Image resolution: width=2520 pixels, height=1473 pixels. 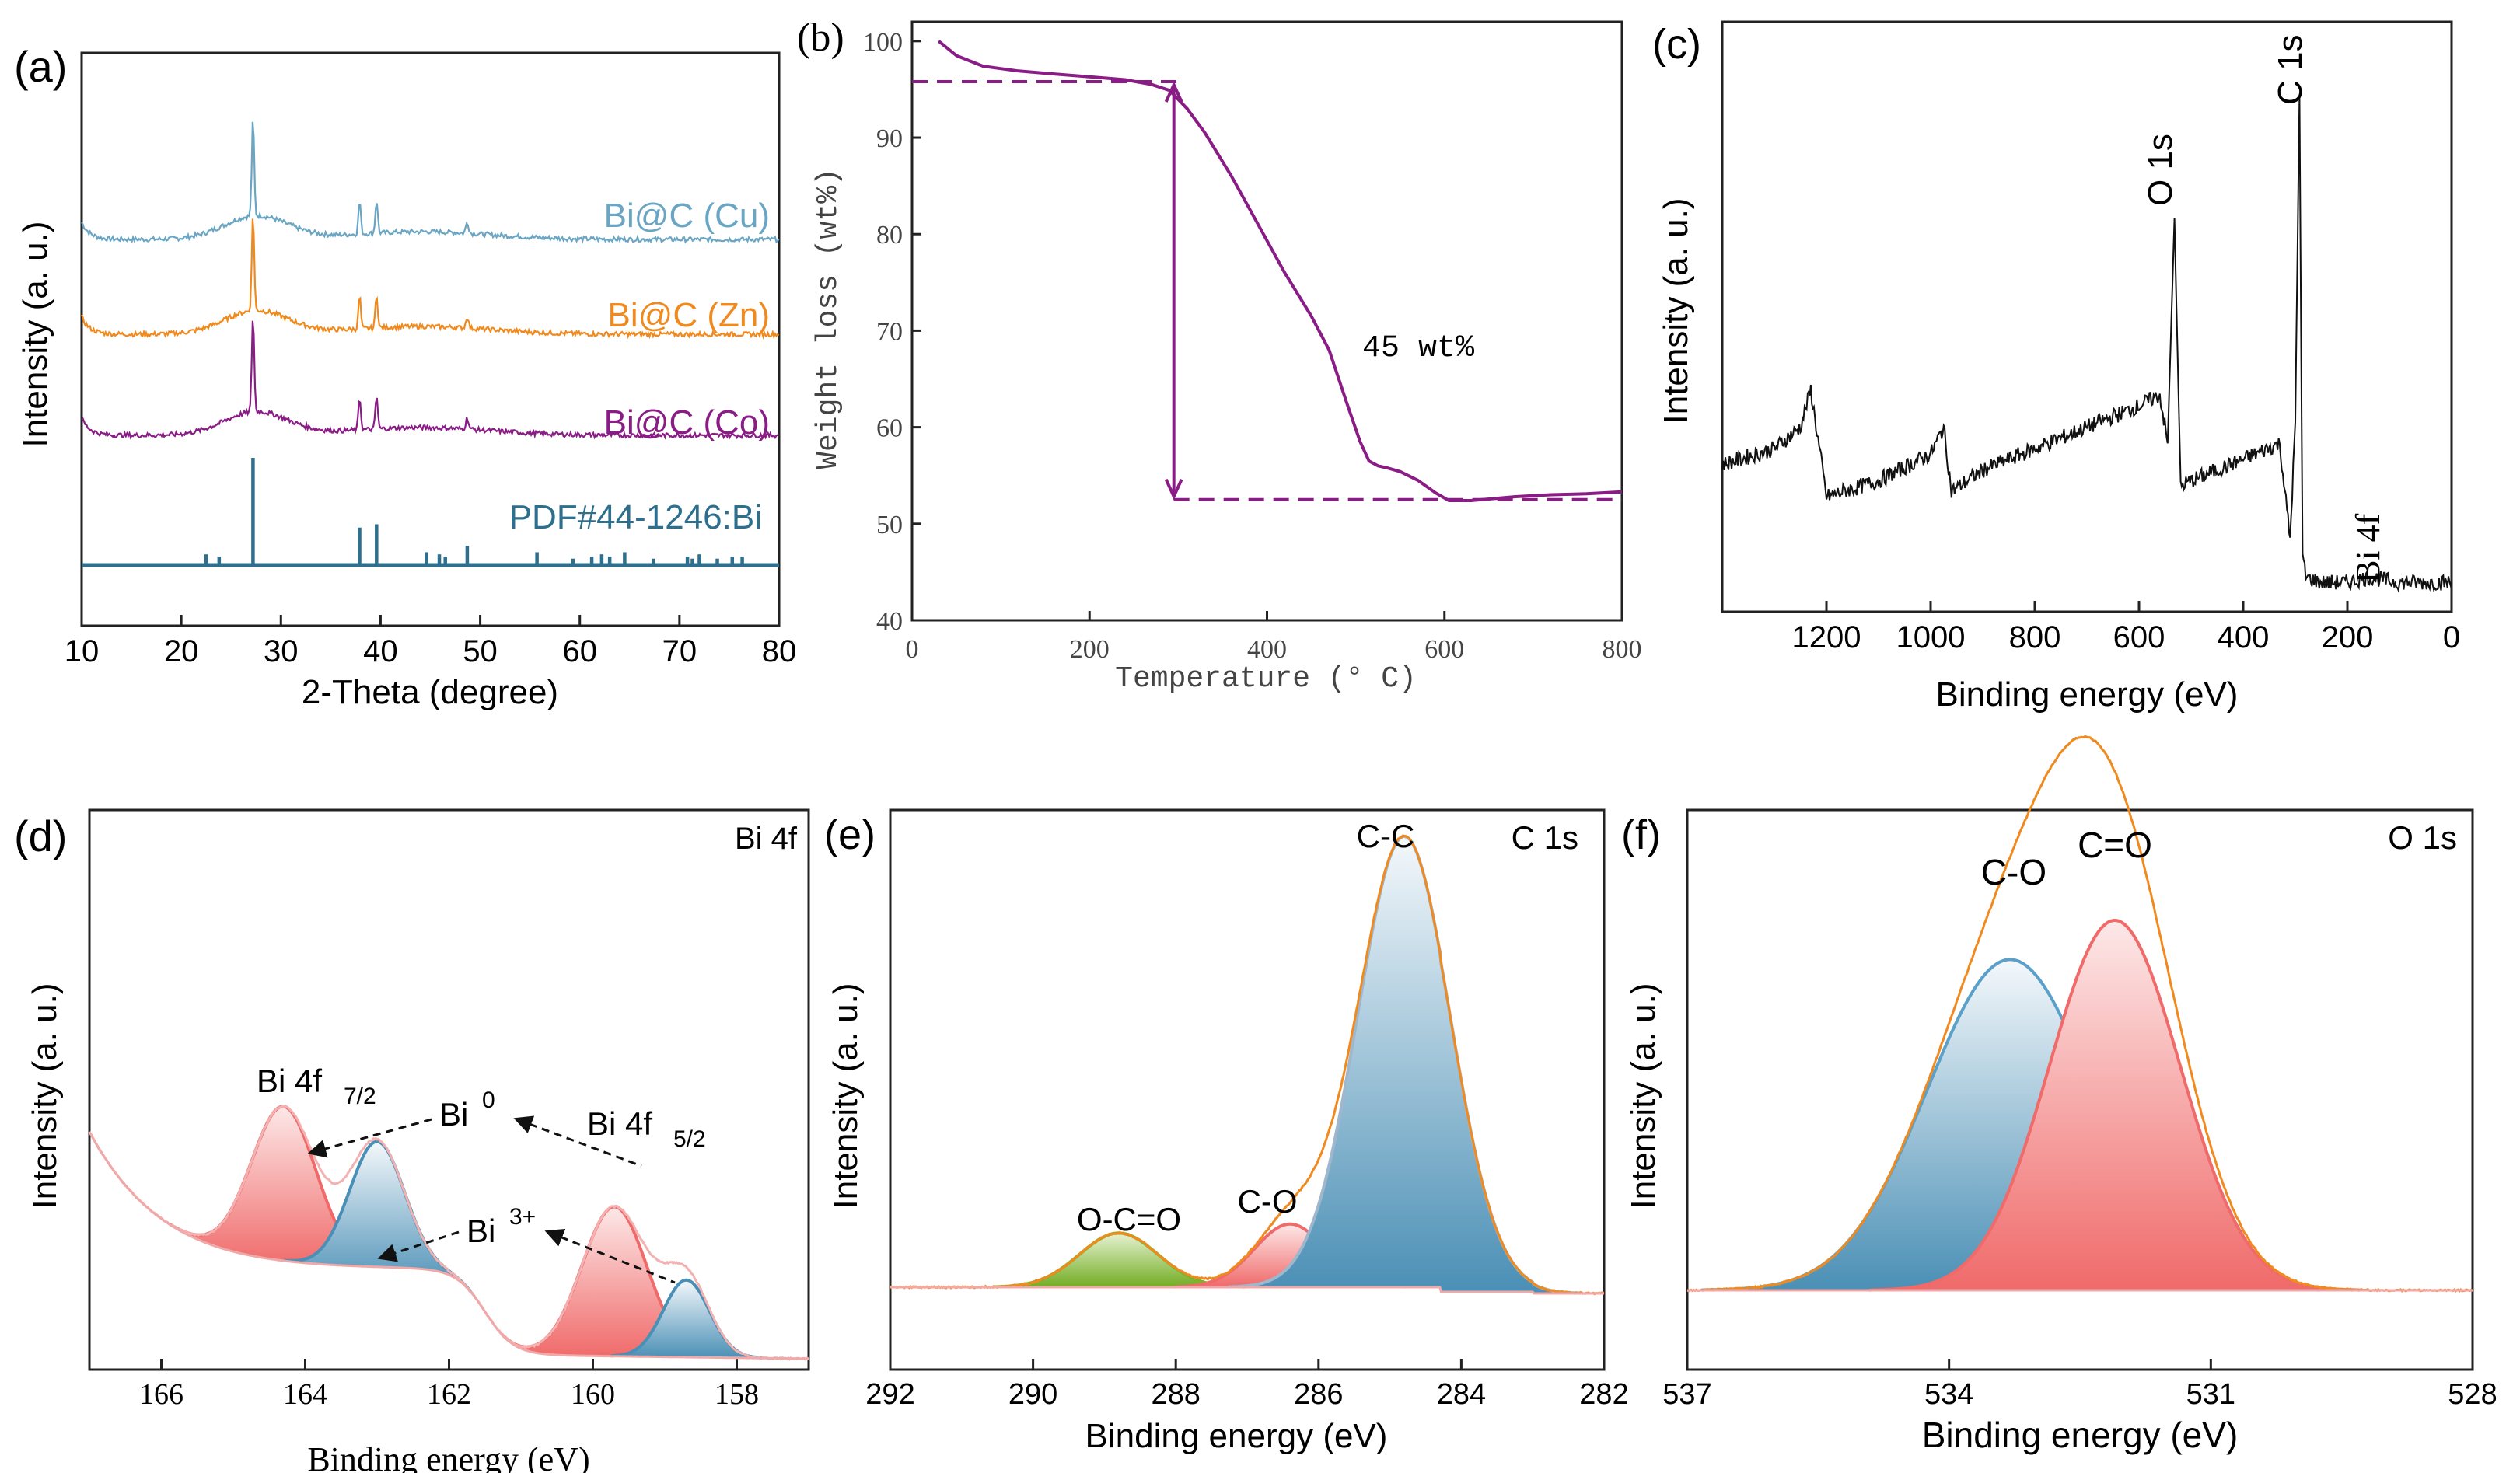 I want to click on panel-d-ticks: 166 164 162 160 158, so click(x=449, y=1385).